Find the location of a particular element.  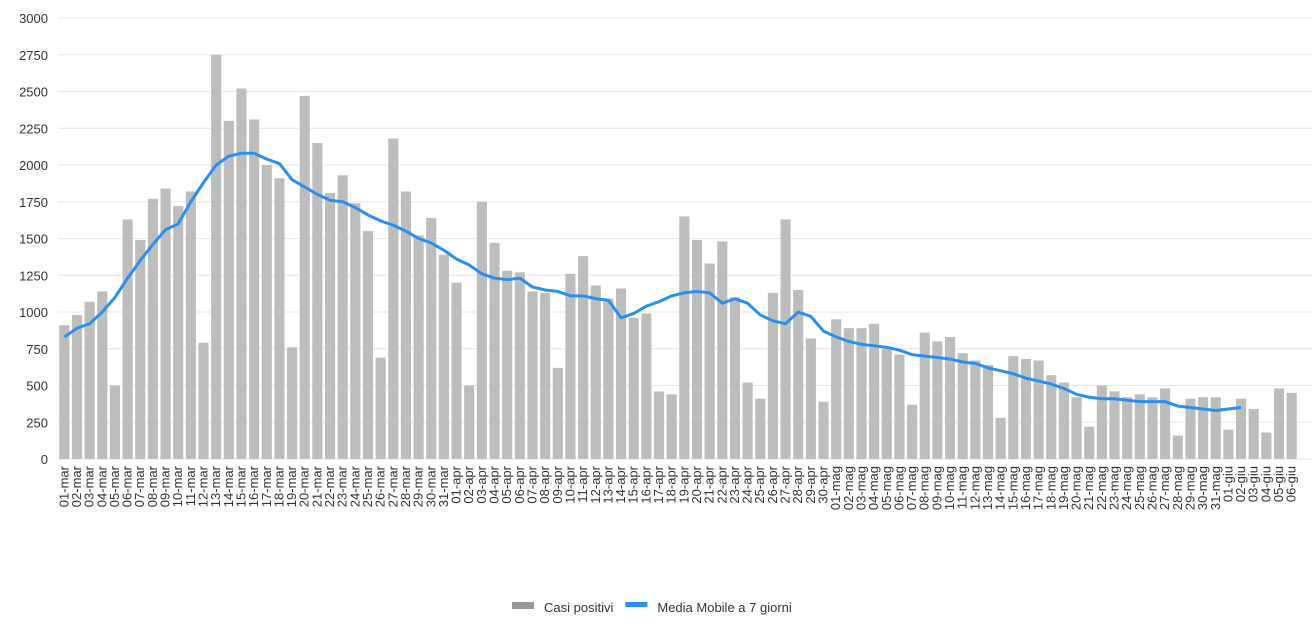

y-tick-label: 1750 is located at coordinates (33, 202).